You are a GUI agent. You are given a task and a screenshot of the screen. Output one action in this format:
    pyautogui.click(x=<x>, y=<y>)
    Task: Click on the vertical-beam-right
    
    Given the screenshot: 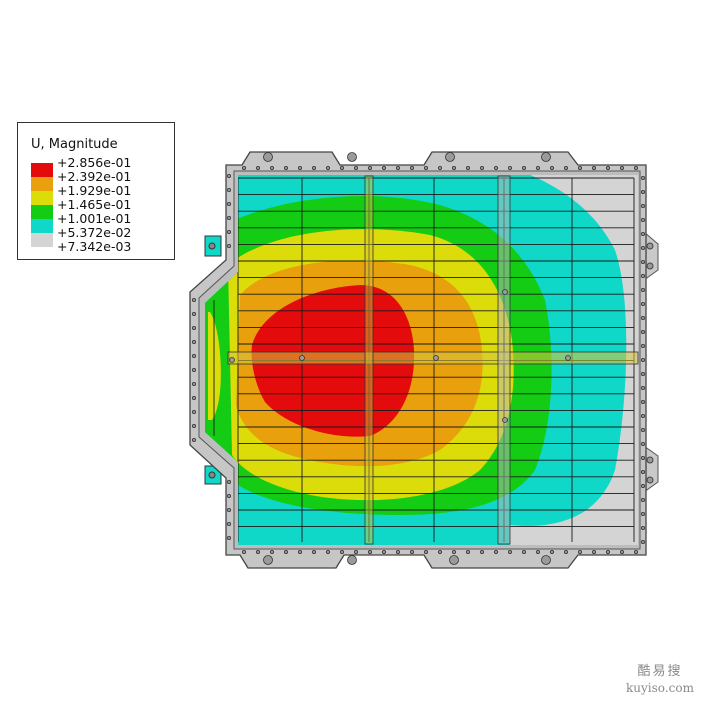 What is the action you would take?
    pyautogui.click(x=504, y=360)
    